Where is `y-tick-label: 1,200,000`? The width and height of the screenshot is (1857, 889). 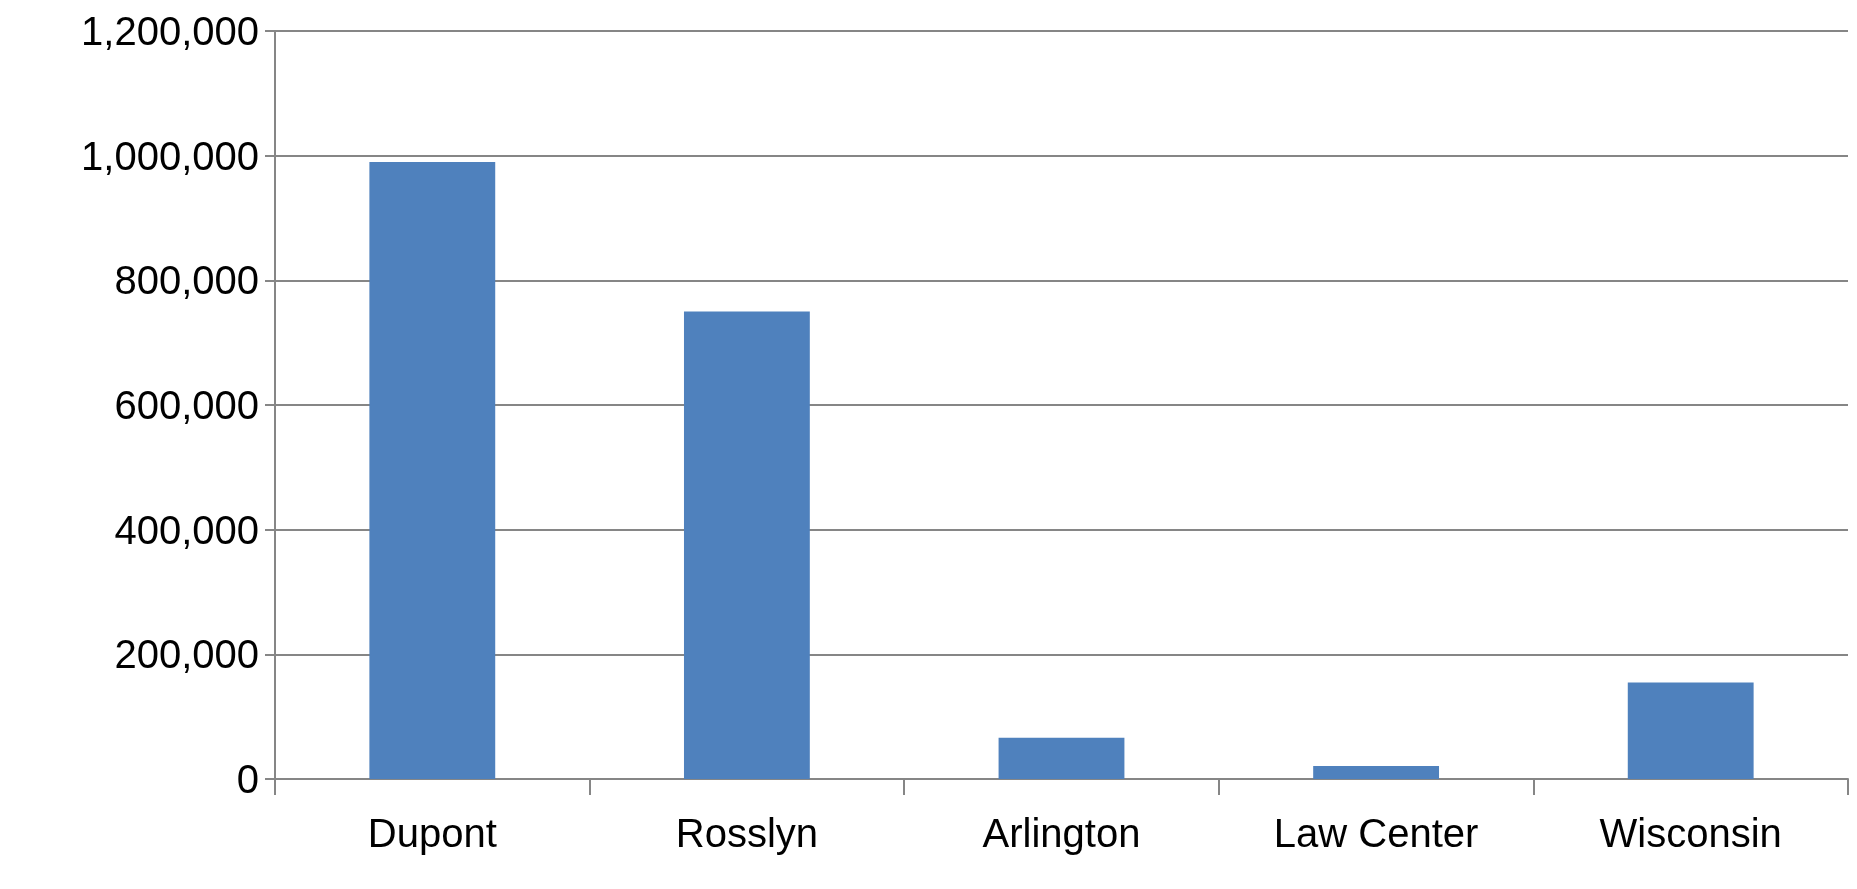 y-tick-label: 1,200,000 is located at coordinates (170, 31).